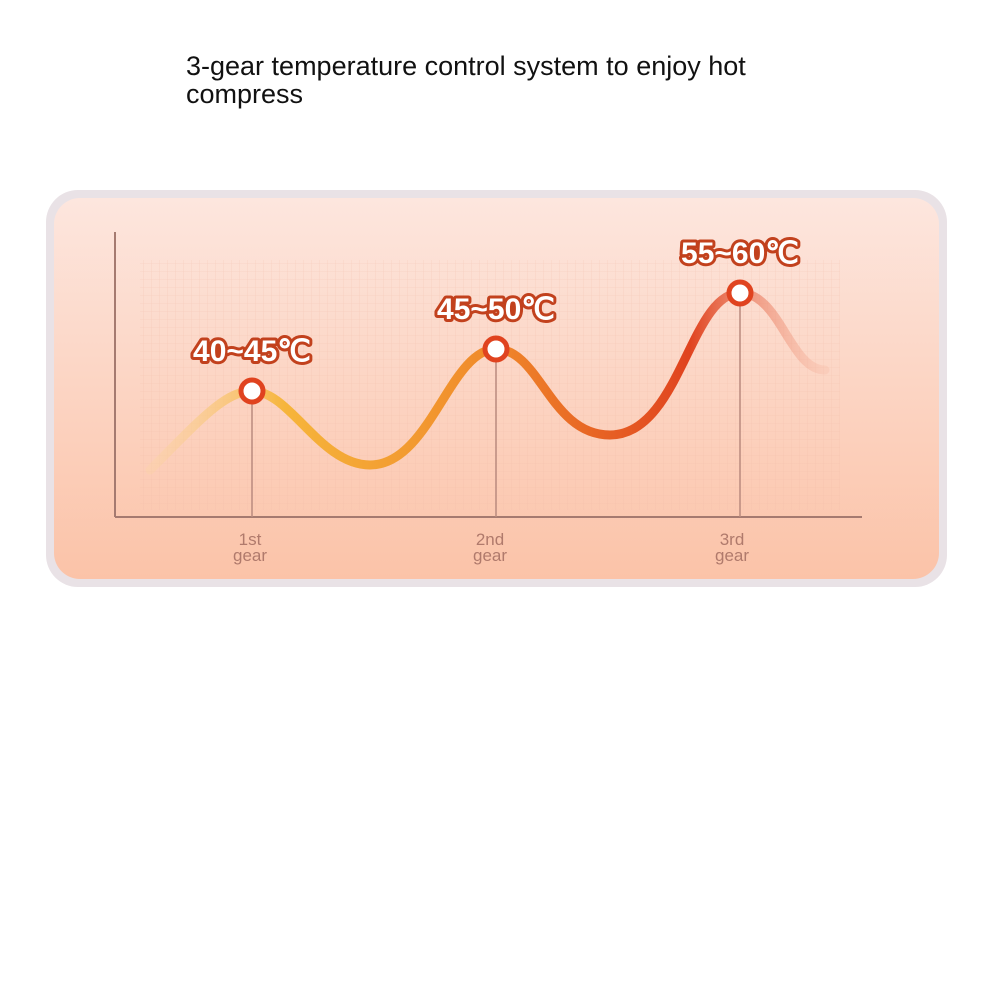 The width and height of the screenshot is (1000, 1000). Describe the element at coordinates (250, 539) in the screenshot. I see `gear-label: 1st` at that location.